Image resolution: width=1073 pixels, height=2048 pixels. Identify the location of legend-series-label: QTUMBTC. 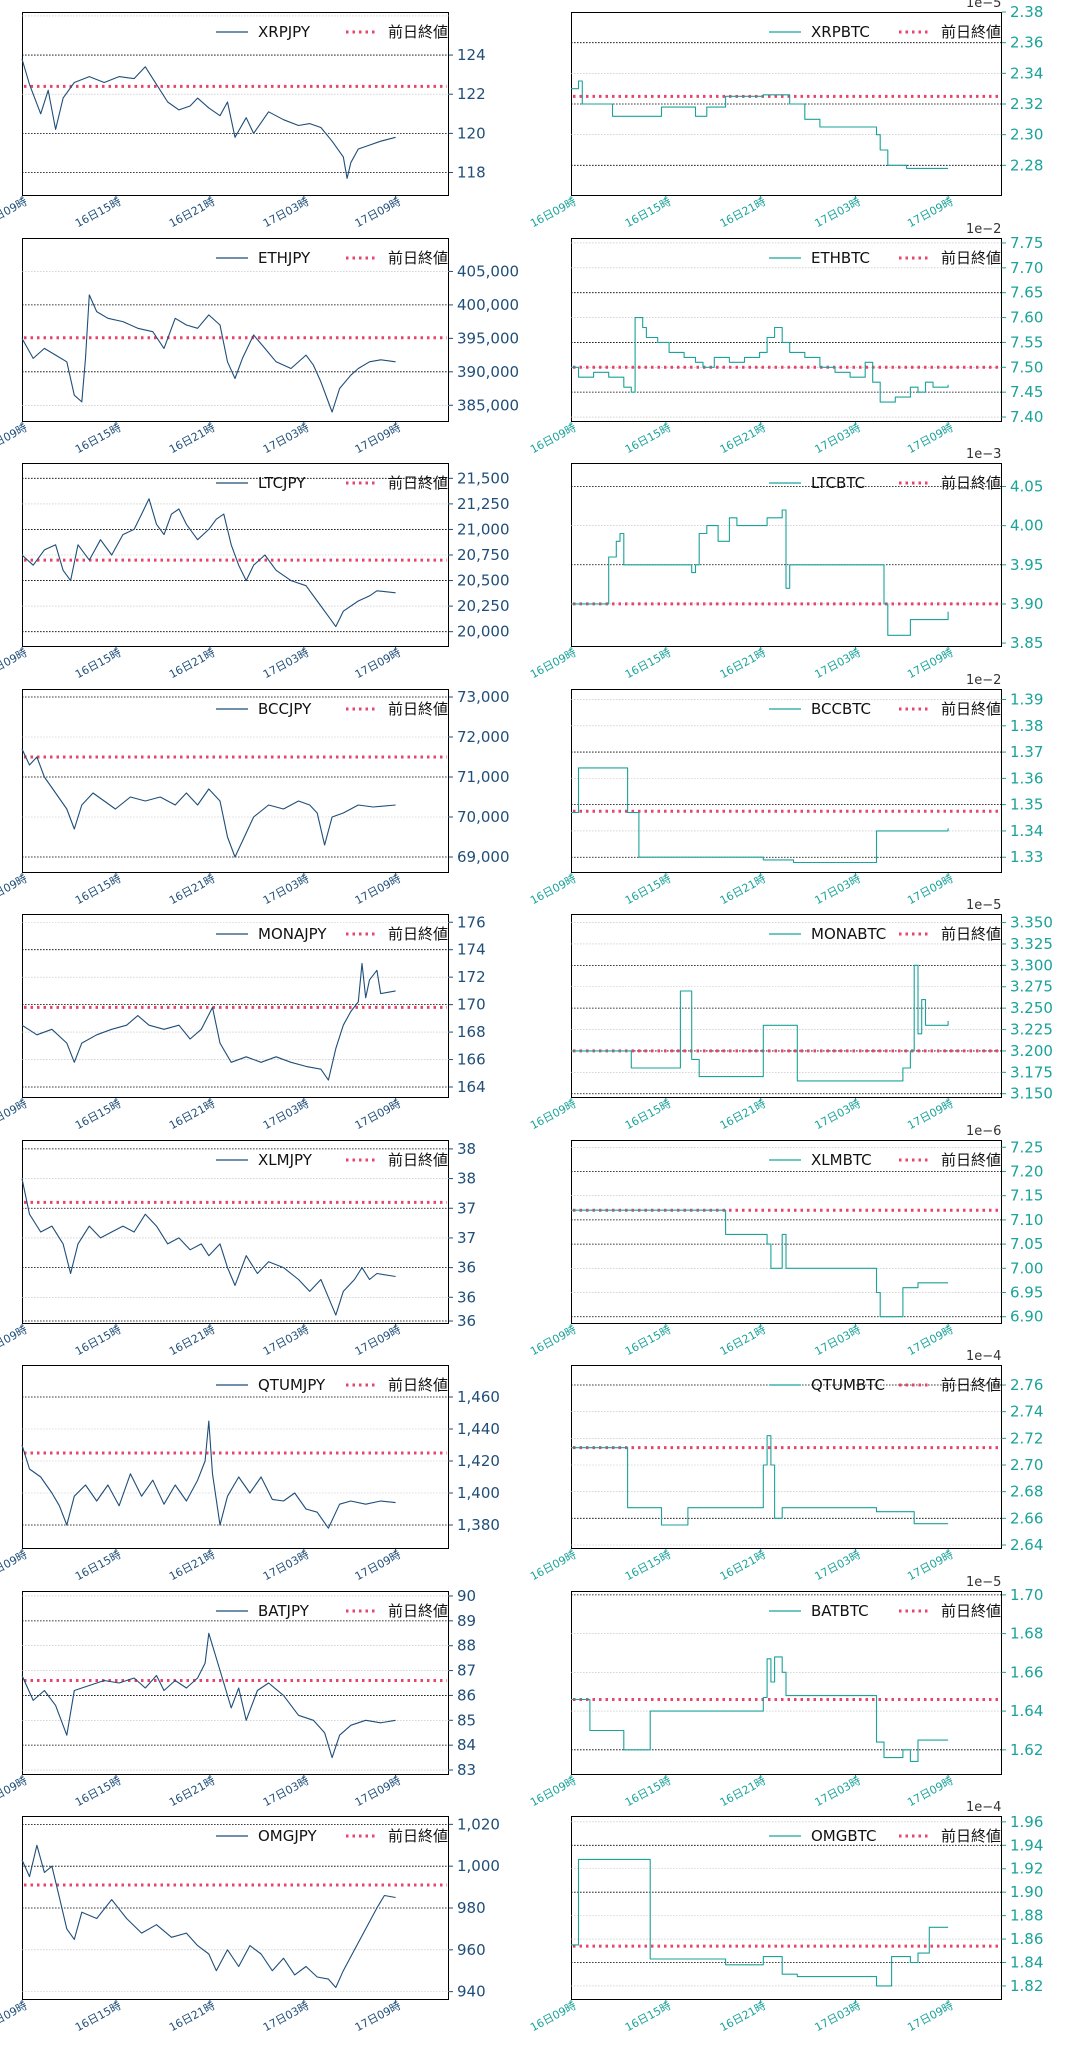
(848, 1385).